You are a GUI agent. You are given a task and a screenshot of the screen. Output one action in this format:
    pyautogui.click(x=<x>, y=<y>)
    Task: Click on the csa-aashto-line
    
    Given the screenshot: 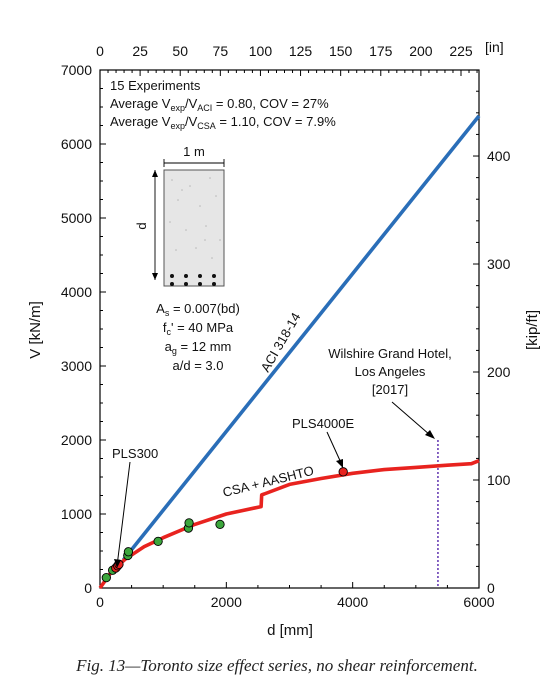 What is the action you would take?
    pyautogui.click(x=289, y=524)
    